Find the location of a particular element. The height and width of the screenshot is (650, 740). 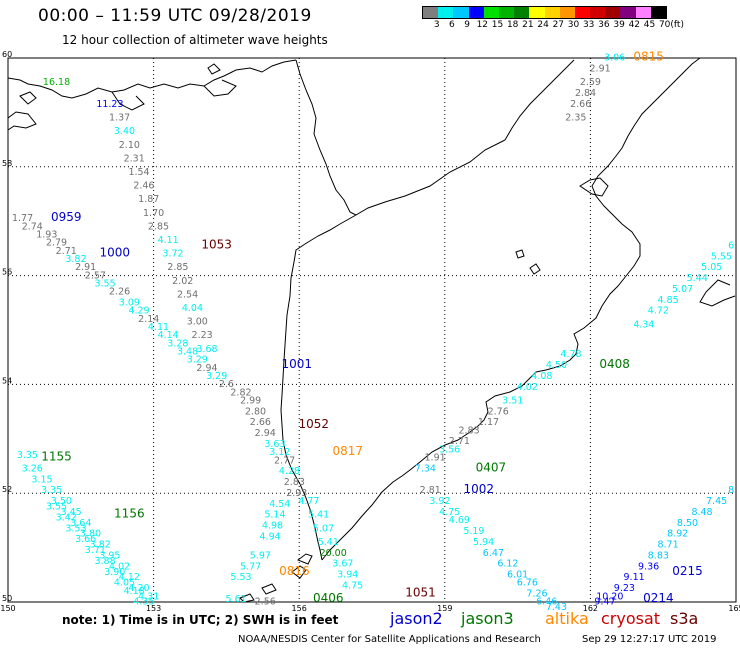

wave-height-value: 7.45 is located at coordinates (716, 501).